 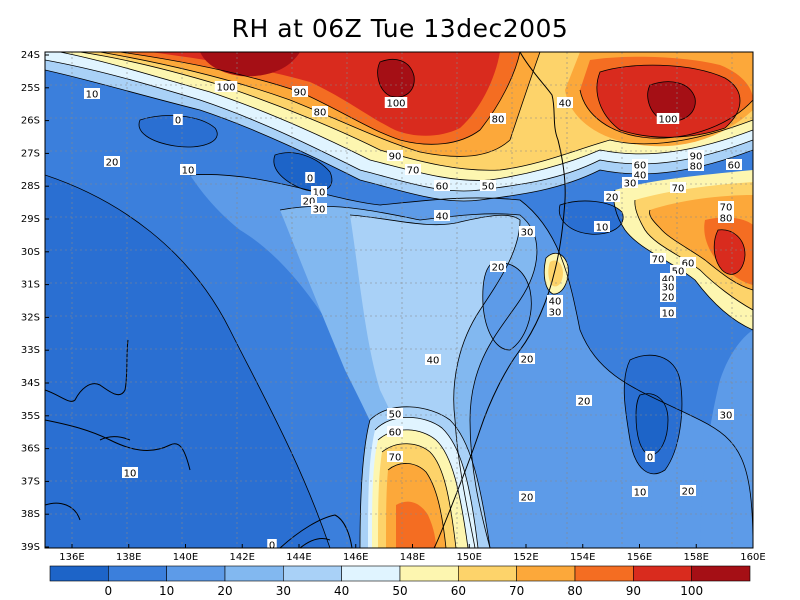 I want to click on lat-tick-label: 38S, so click(x=30, y=514).